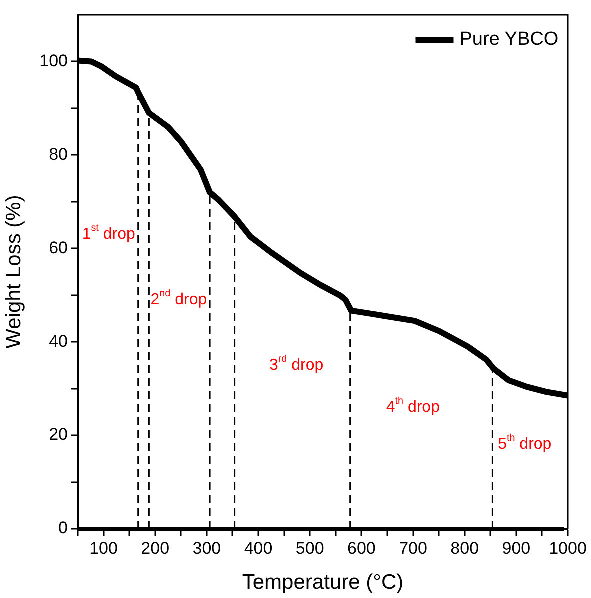  I want to click on y-tick-label: 20, so click(58, 434).